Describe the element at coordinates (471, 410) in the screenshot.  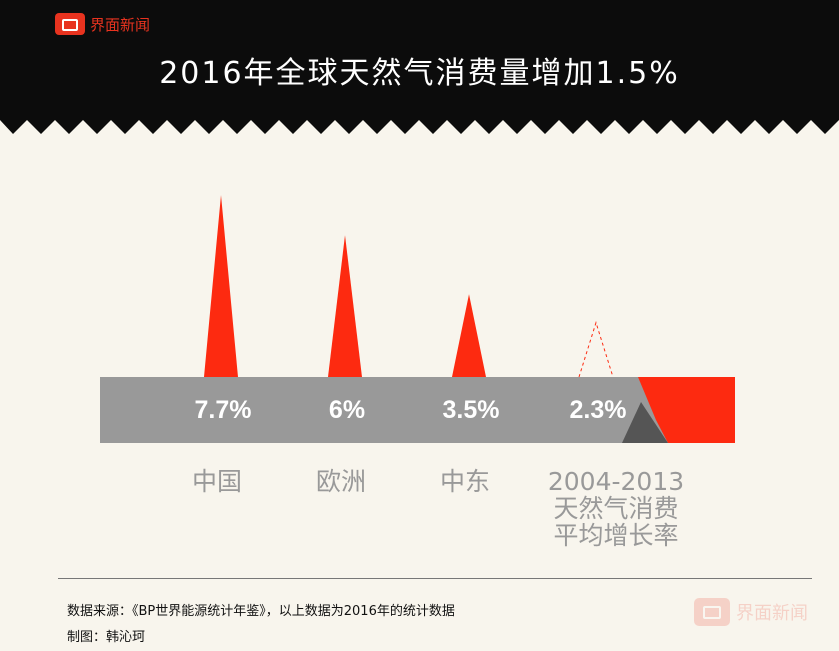
I see `value-label: 3.5%` at that location.